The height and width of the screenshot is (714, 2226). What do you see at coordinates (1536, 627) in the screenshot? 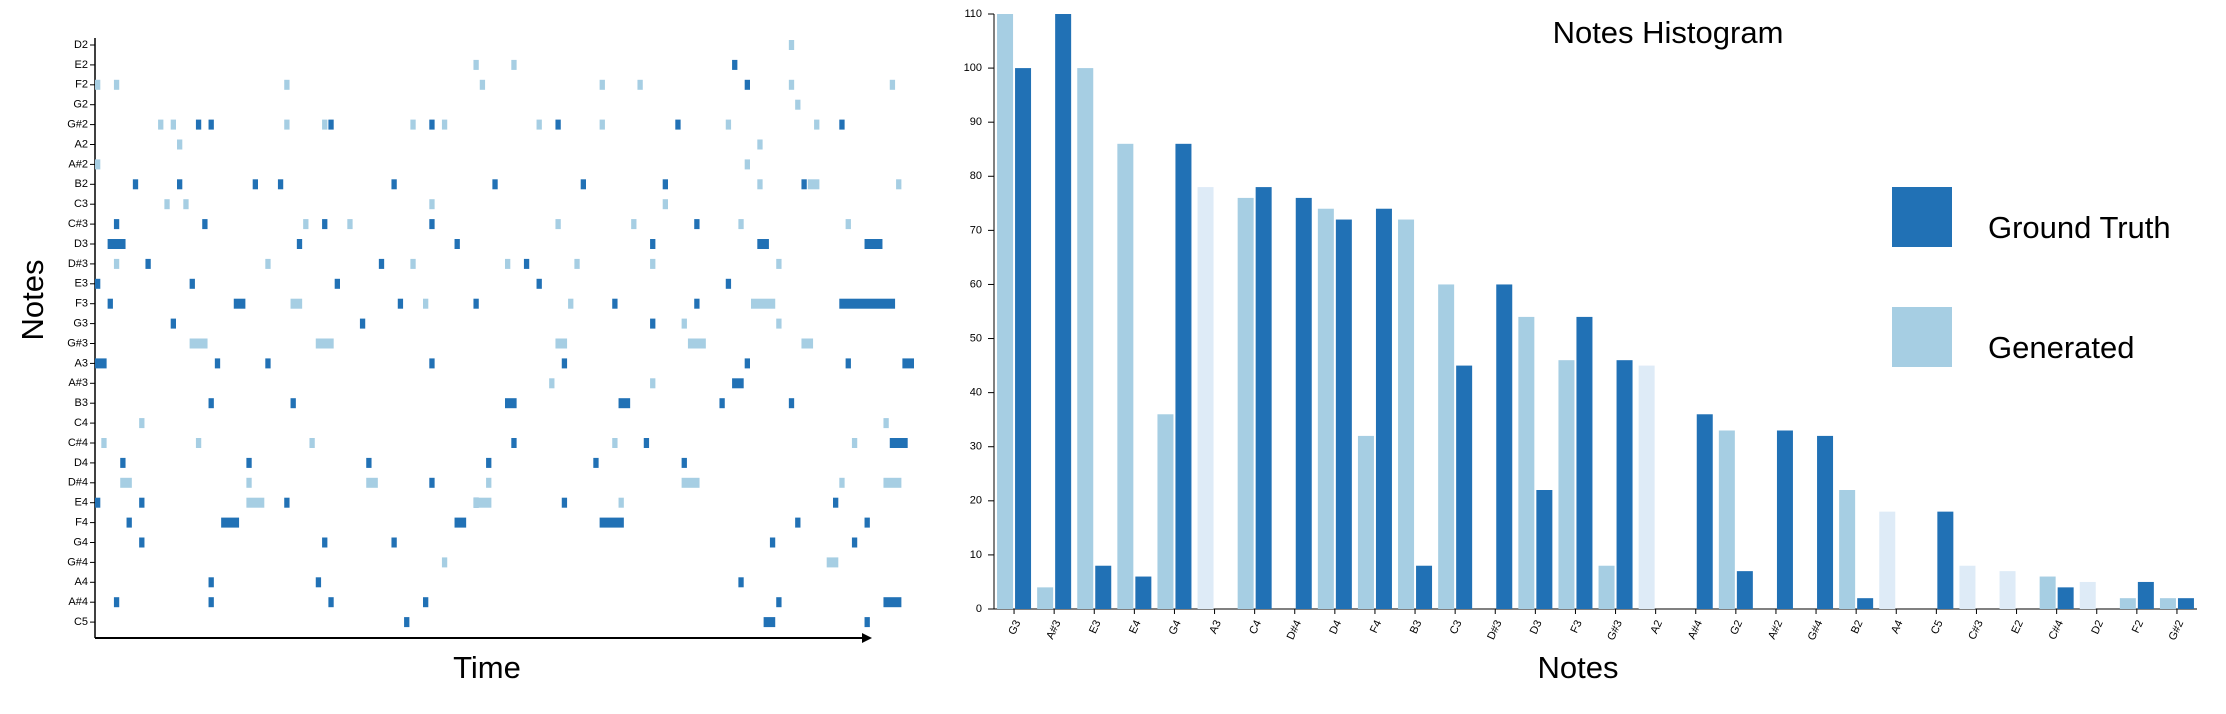
I see `x-tick-label: D3` at bounding box center [1536, 627].